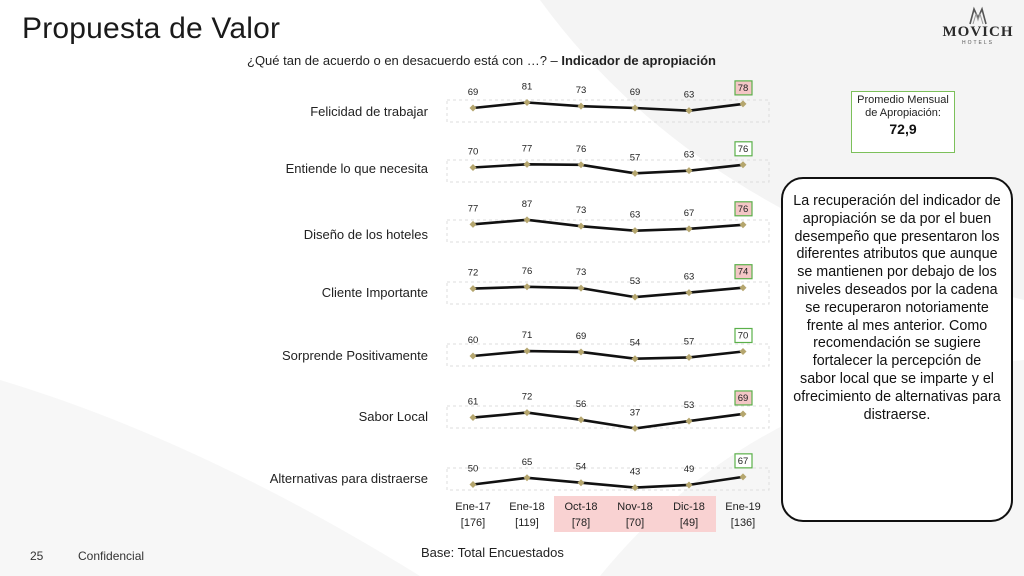 This screenshot has width=1024, height=576. I want to click on series-label: Cliente Importante, so click(374, 292).